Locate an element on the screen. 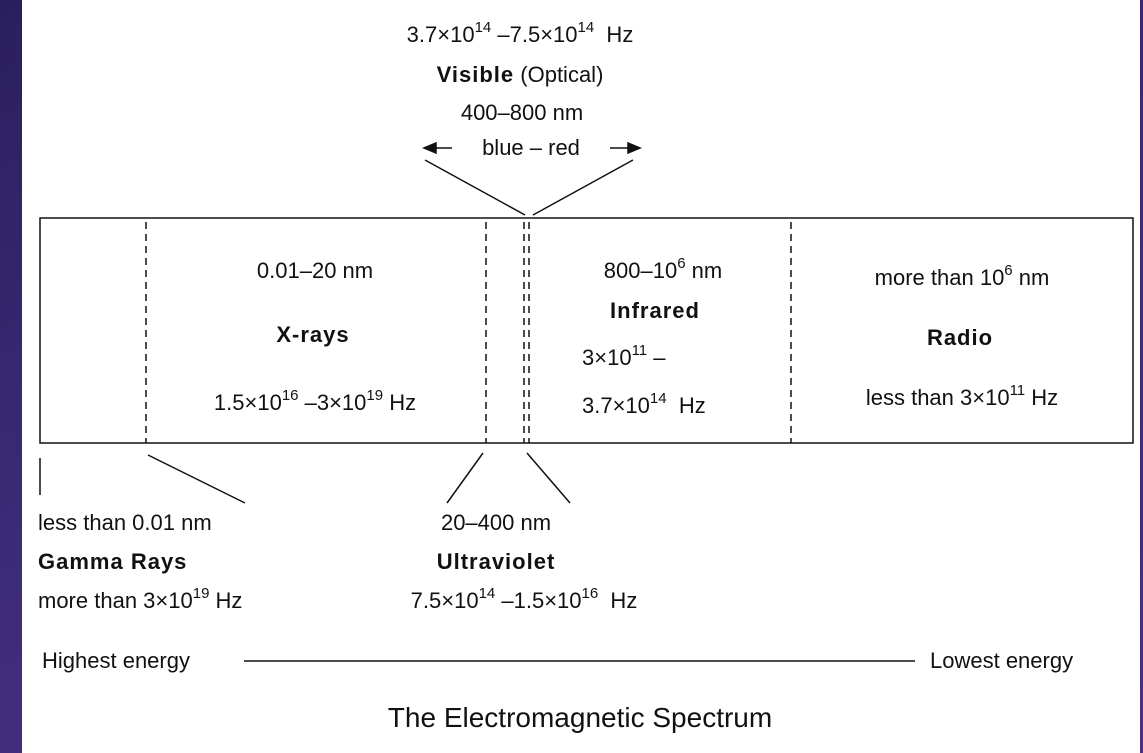  infrared-wavelength: 800–106 nm is located at coordinates (663, 271).